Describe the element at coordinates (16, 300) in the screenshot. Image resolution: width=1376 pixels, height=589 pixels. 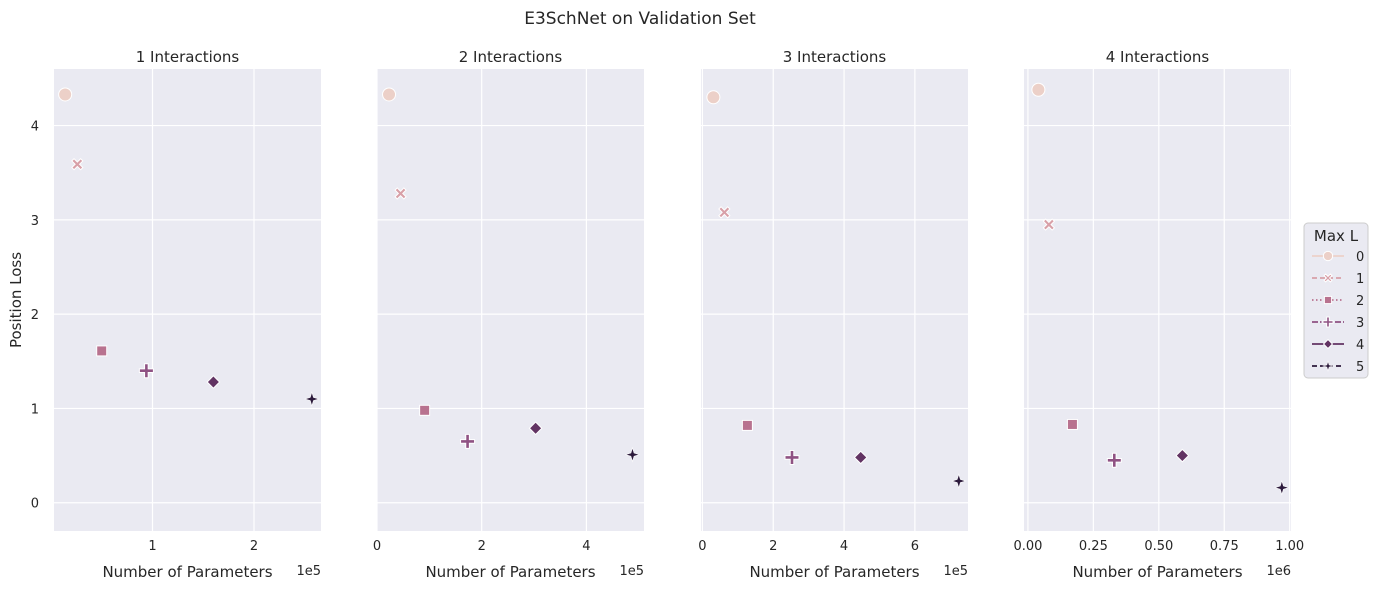
I see `y-axis-label: Position Loss` at that location.